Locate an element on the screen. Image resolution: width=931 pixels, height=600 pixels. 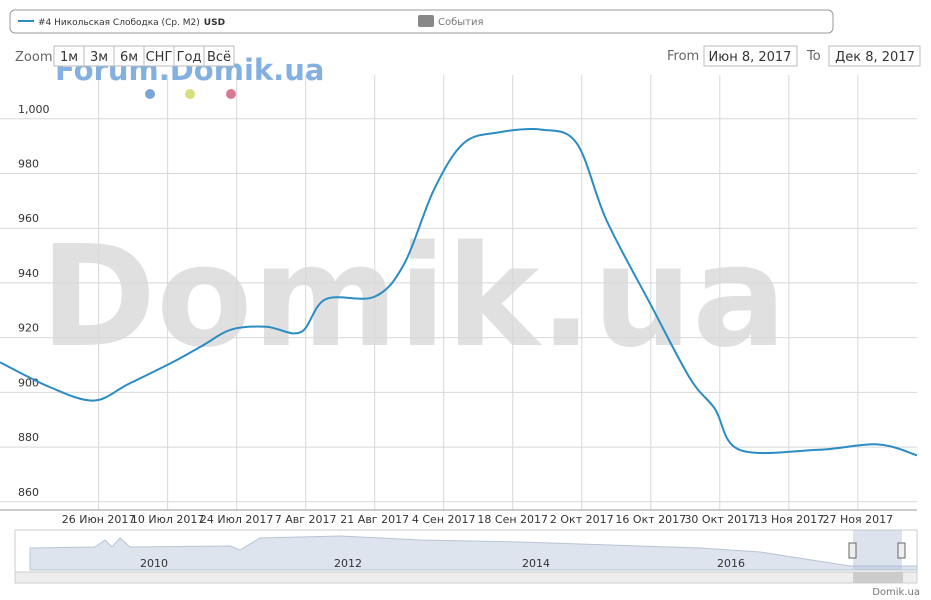
scrollbar is located at coordinates (466, 577).